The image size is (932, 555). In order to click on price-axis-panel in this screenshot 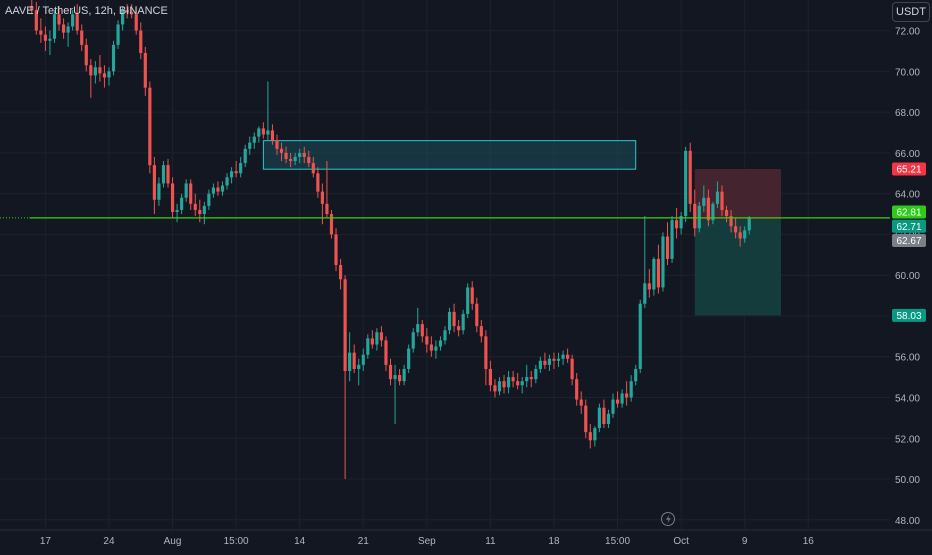, I will do `click(911, 275)`.